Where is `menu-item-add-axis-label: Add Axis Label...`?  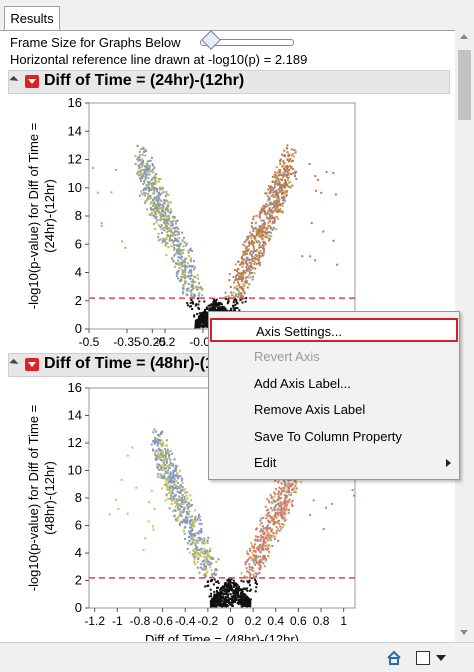 menu-item-add-axis-label: Add Axis Label... is located at coordinates (302, 383).